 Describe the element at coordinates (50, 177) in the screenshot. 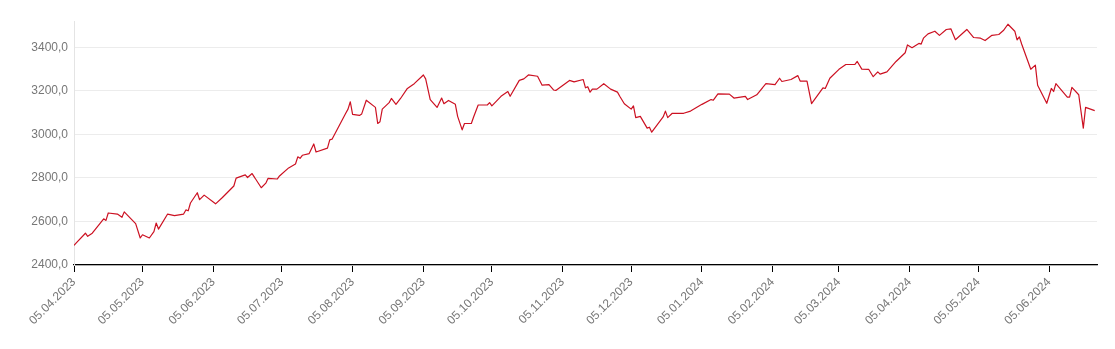

I see `y-tick-label: 2800,0` at that location.